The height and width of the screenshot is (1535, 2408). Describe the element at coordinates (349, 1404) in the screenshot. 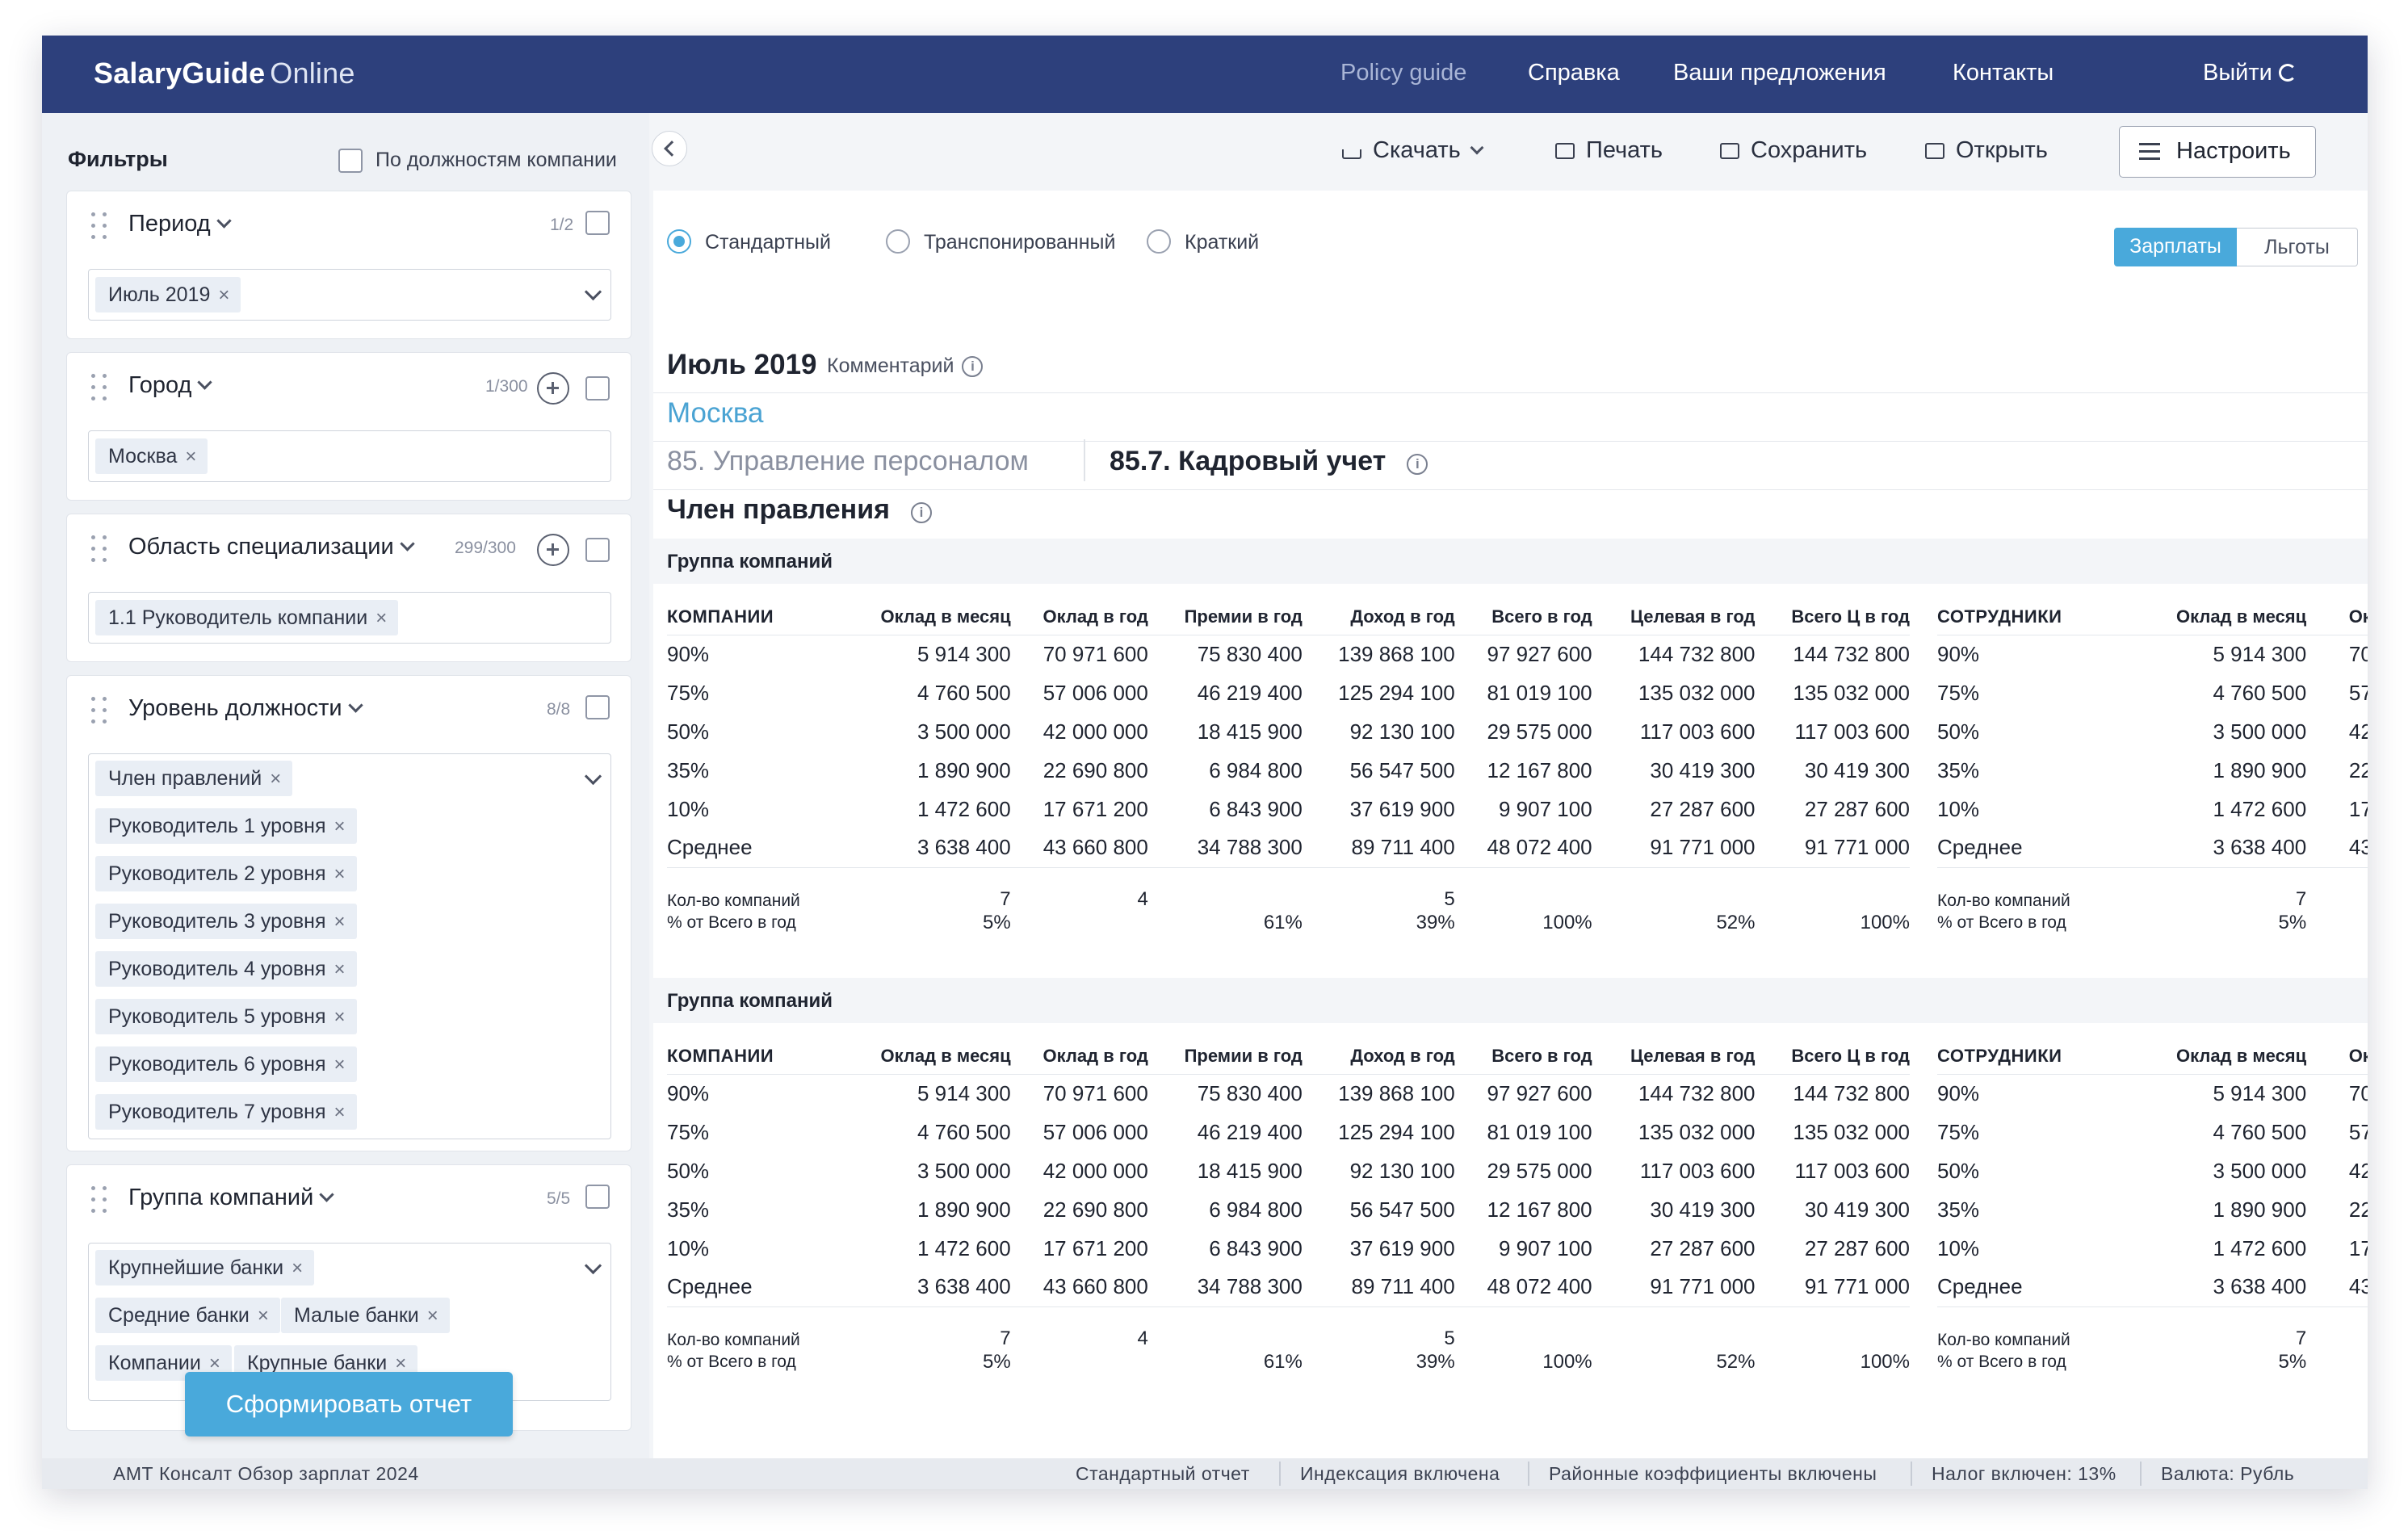

I see `generate-report-button: Сформировать отчет` at that location.